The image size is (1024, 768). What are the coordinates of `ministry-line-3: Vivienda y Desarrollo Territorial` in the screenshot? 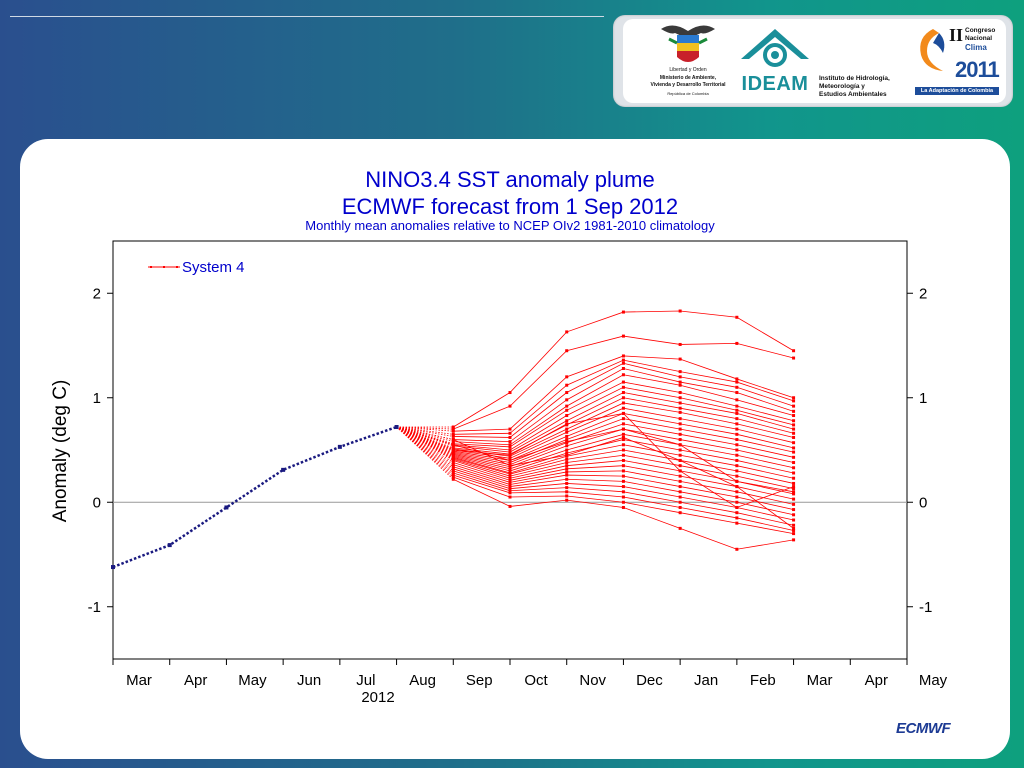 It's located at (688, 85).